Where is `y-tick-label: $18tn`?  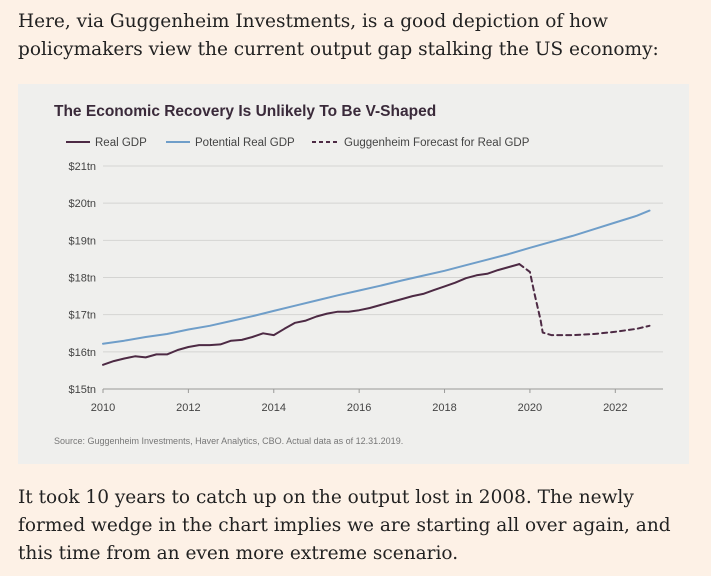
y-tick-label: $18tn is located at coordinates (82, 279).